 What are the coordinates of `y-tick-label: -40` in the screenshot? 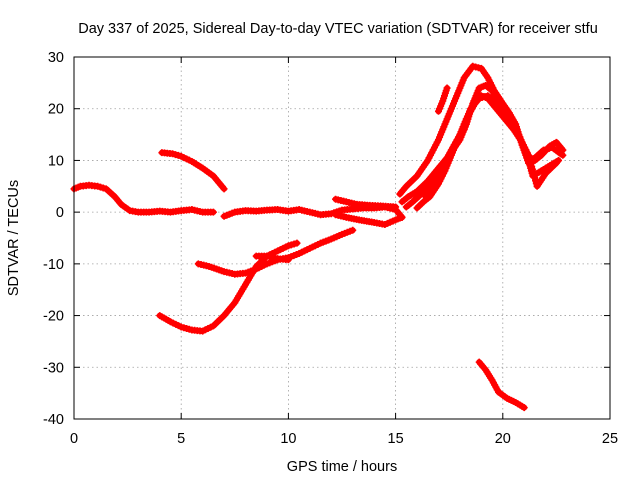 It's located at (53, 420).